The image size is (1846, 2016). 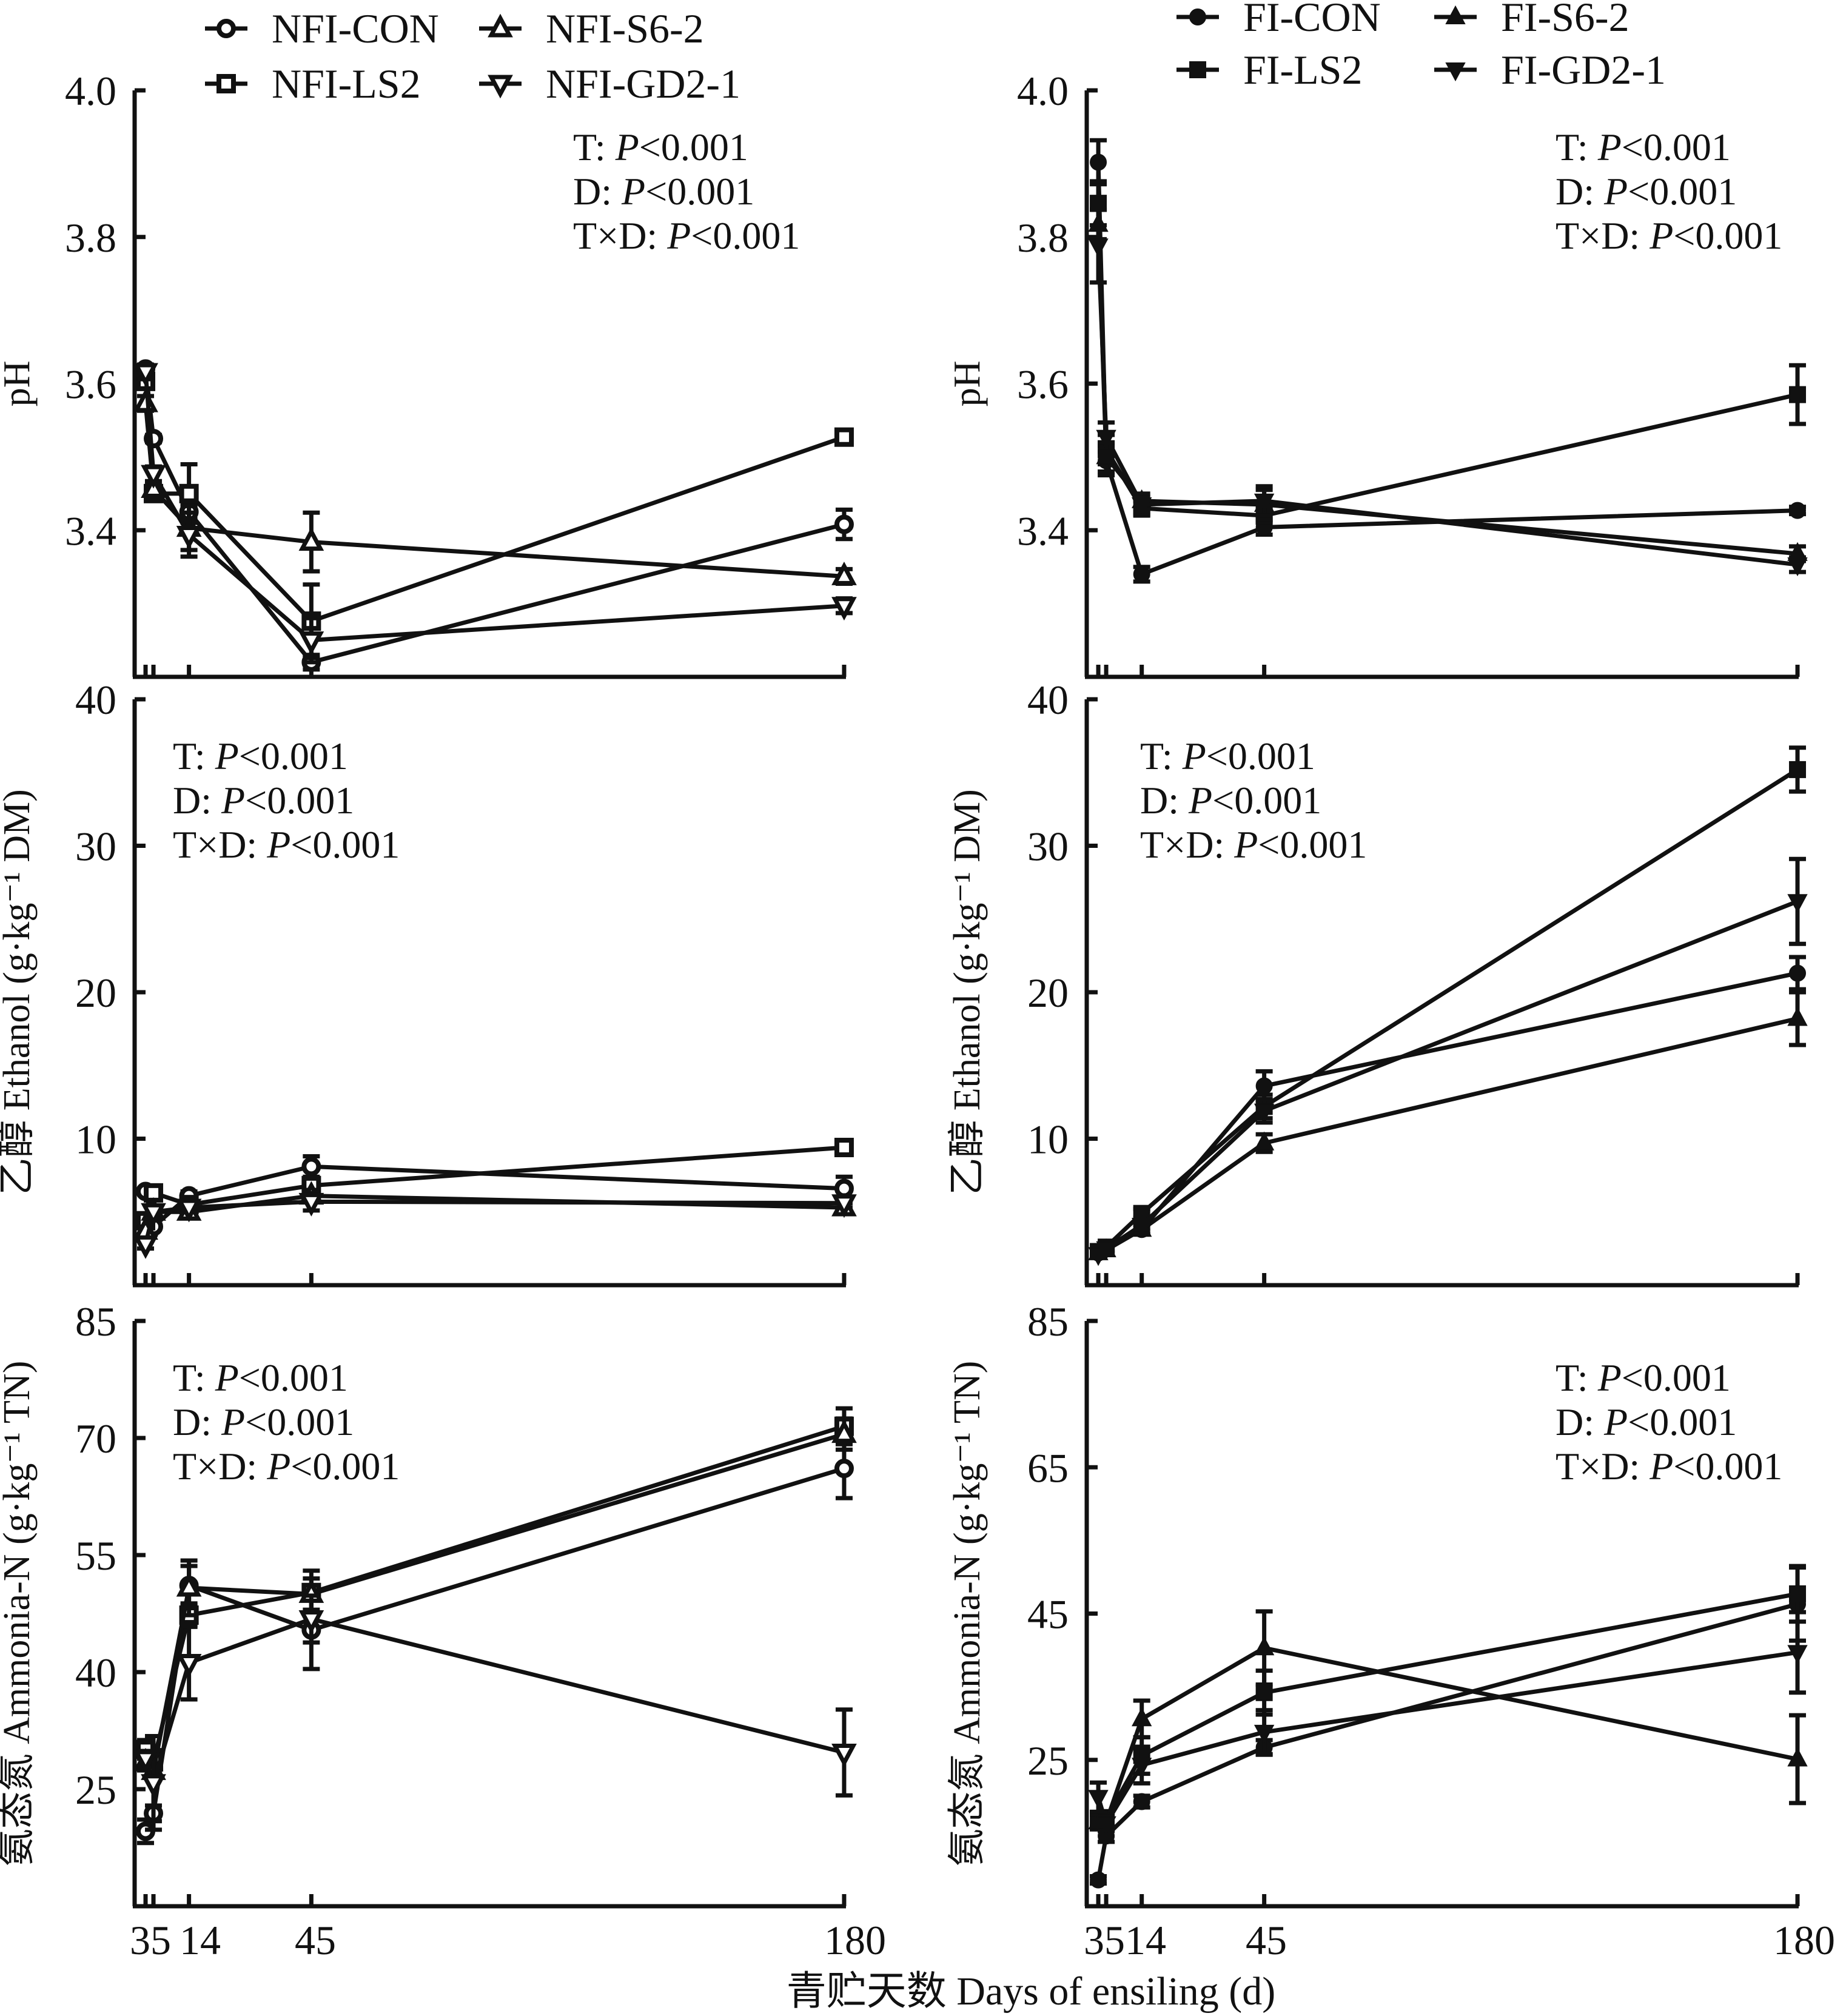 I want to click on series-fi-con, so click(x=1448, y=1108).